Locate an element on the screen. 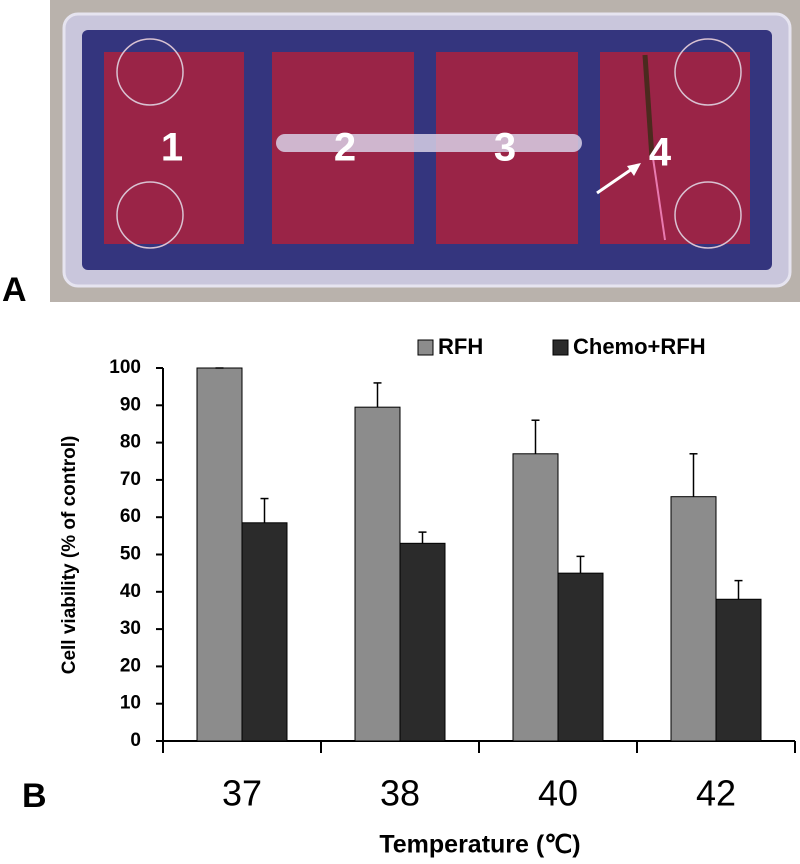  well-label: 3 is located at coordinates (505, 148).